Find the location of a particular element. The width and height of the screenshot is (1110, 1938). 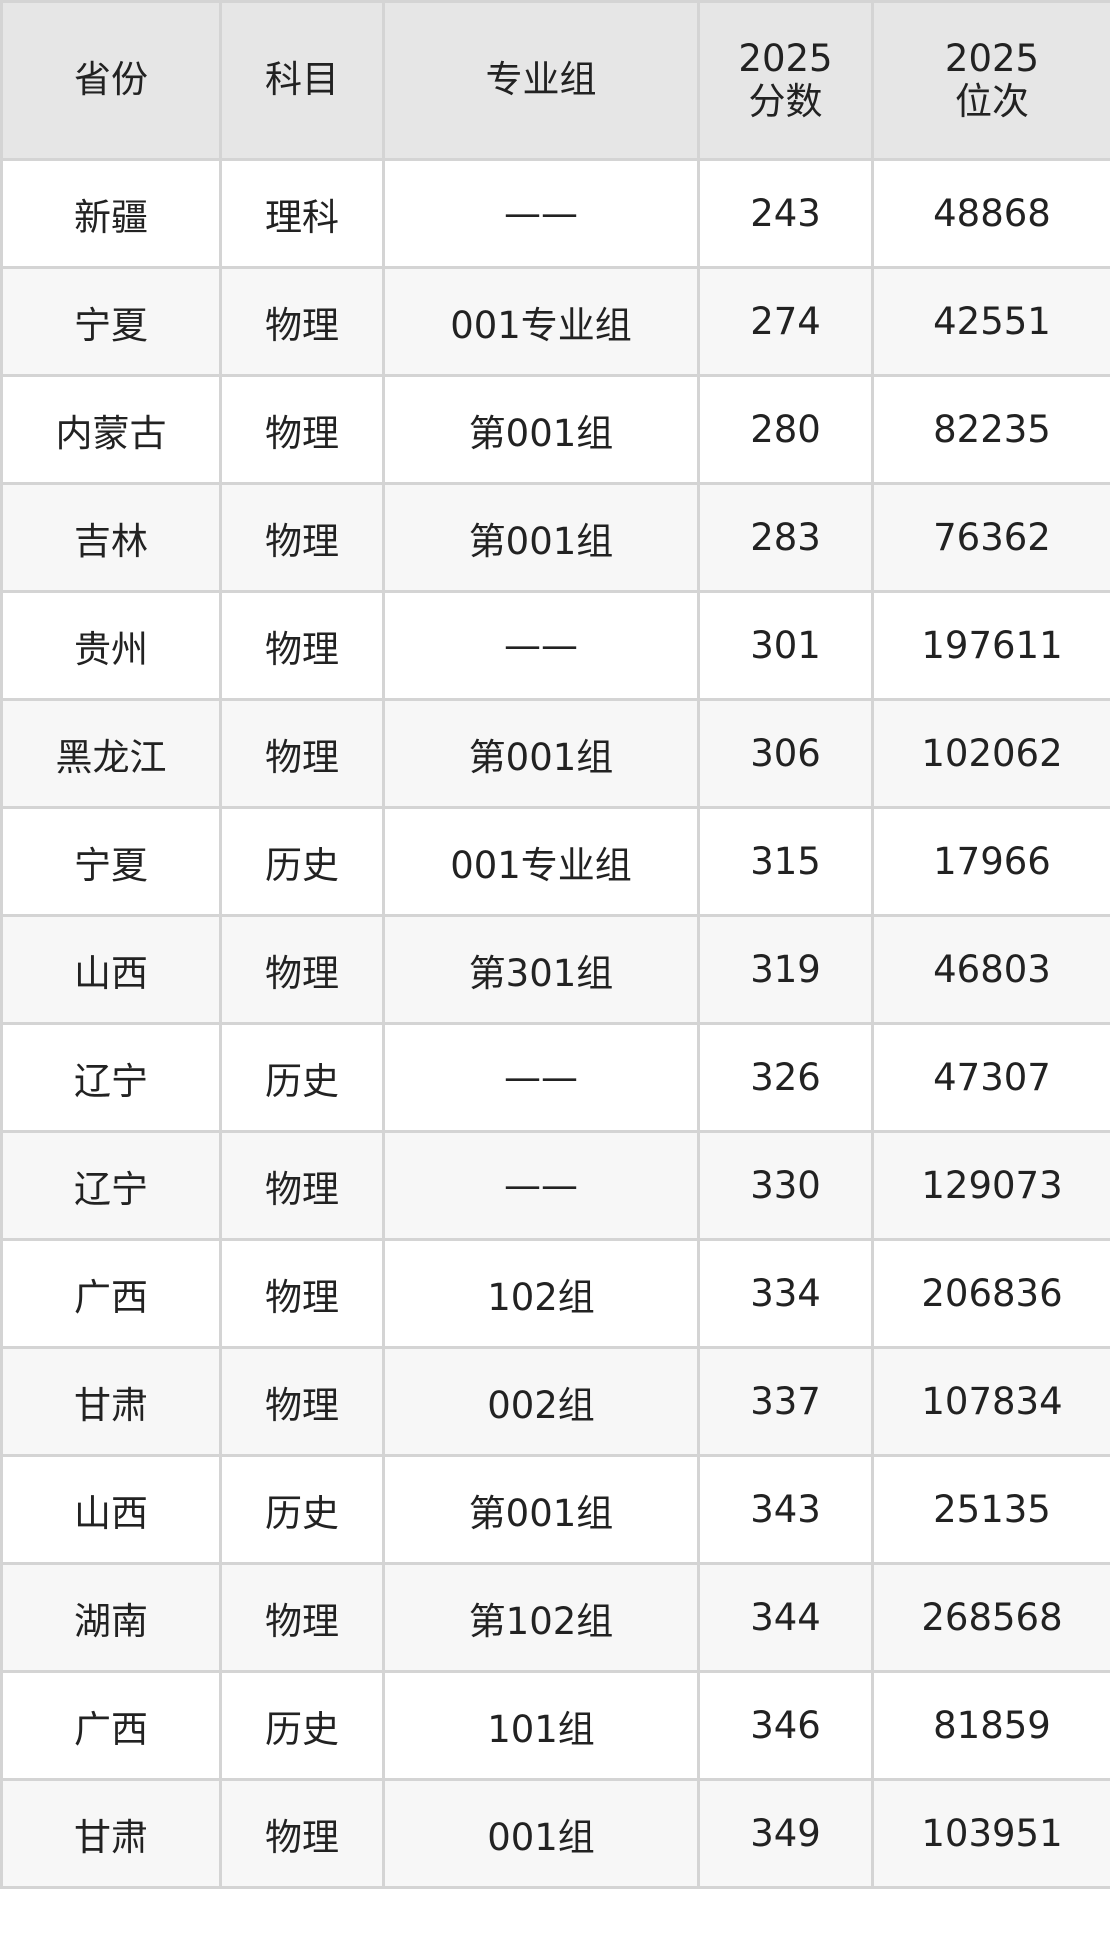

cell-rank: 48868 is located at coordinates (990, 213).